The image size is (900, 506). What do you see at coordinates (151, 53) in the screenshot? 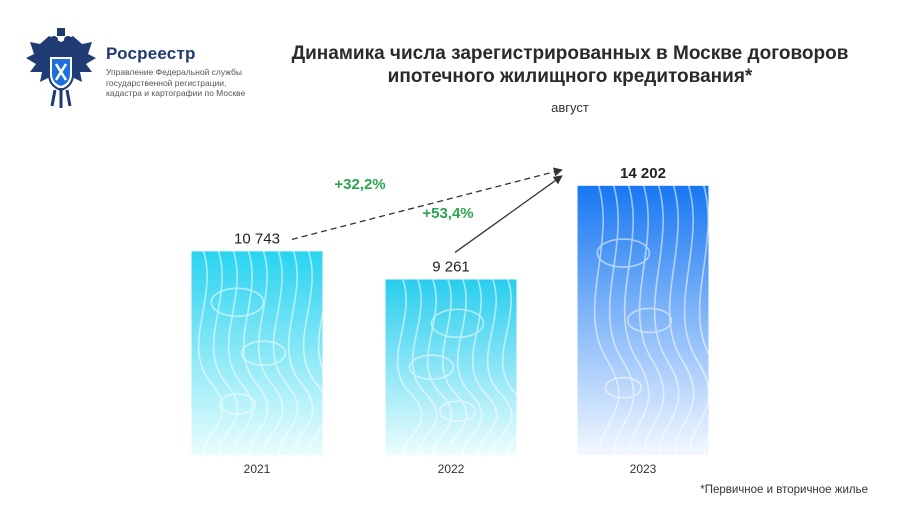
I see `brand-name: Росреестр` at bounding box center [151, 53].